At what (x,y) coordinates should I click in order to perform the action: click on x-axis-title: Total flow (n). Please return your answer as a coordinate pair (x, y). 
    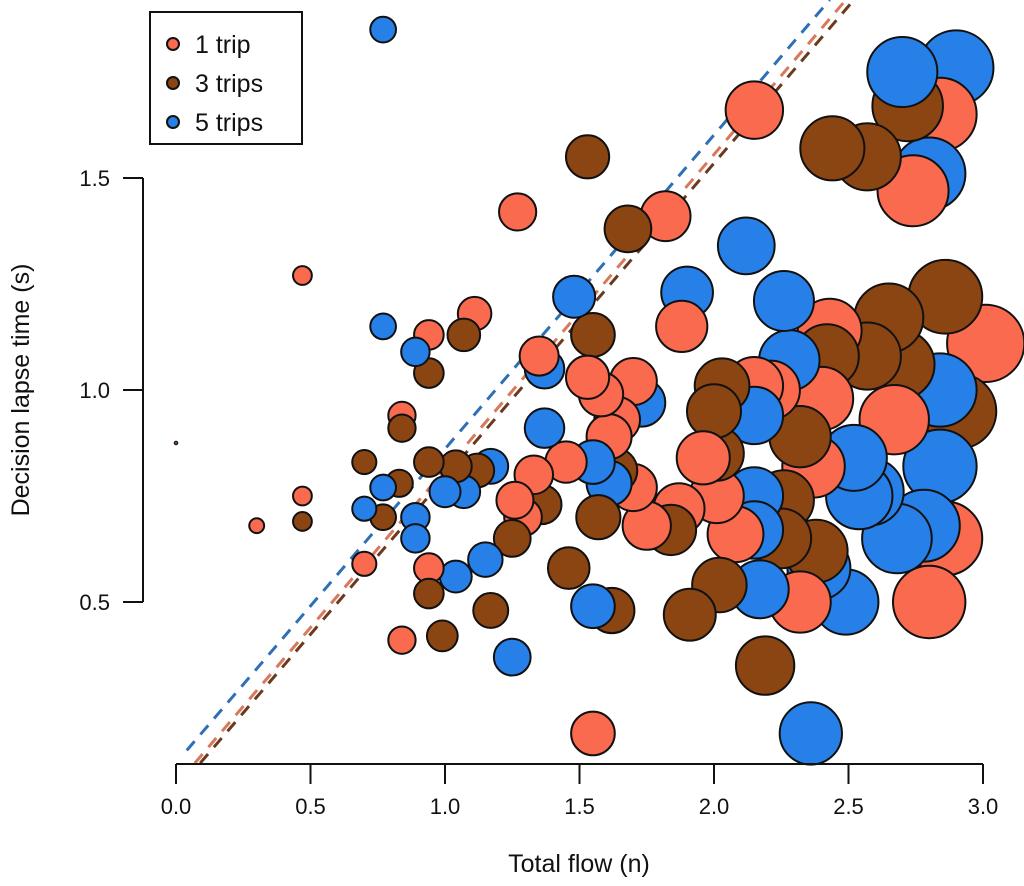
    Looking at the image, I should click on (579, 864).